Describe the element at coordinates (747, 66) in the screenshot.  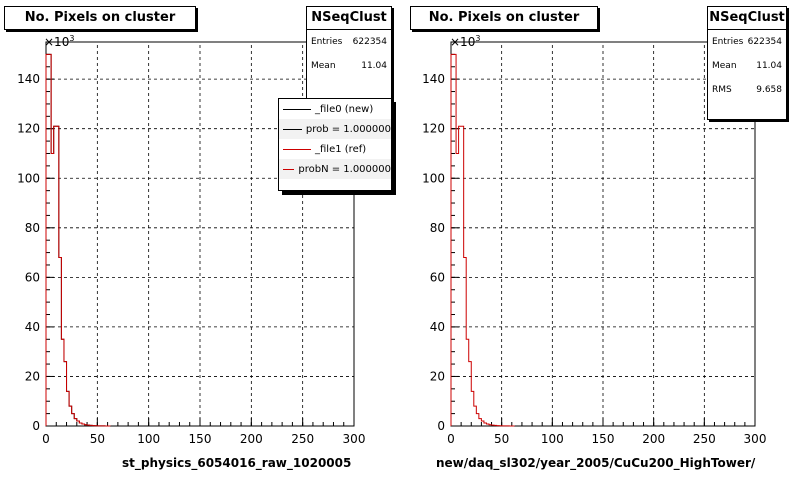
I see `right-stats-mean: Mean 11.04` at that location.